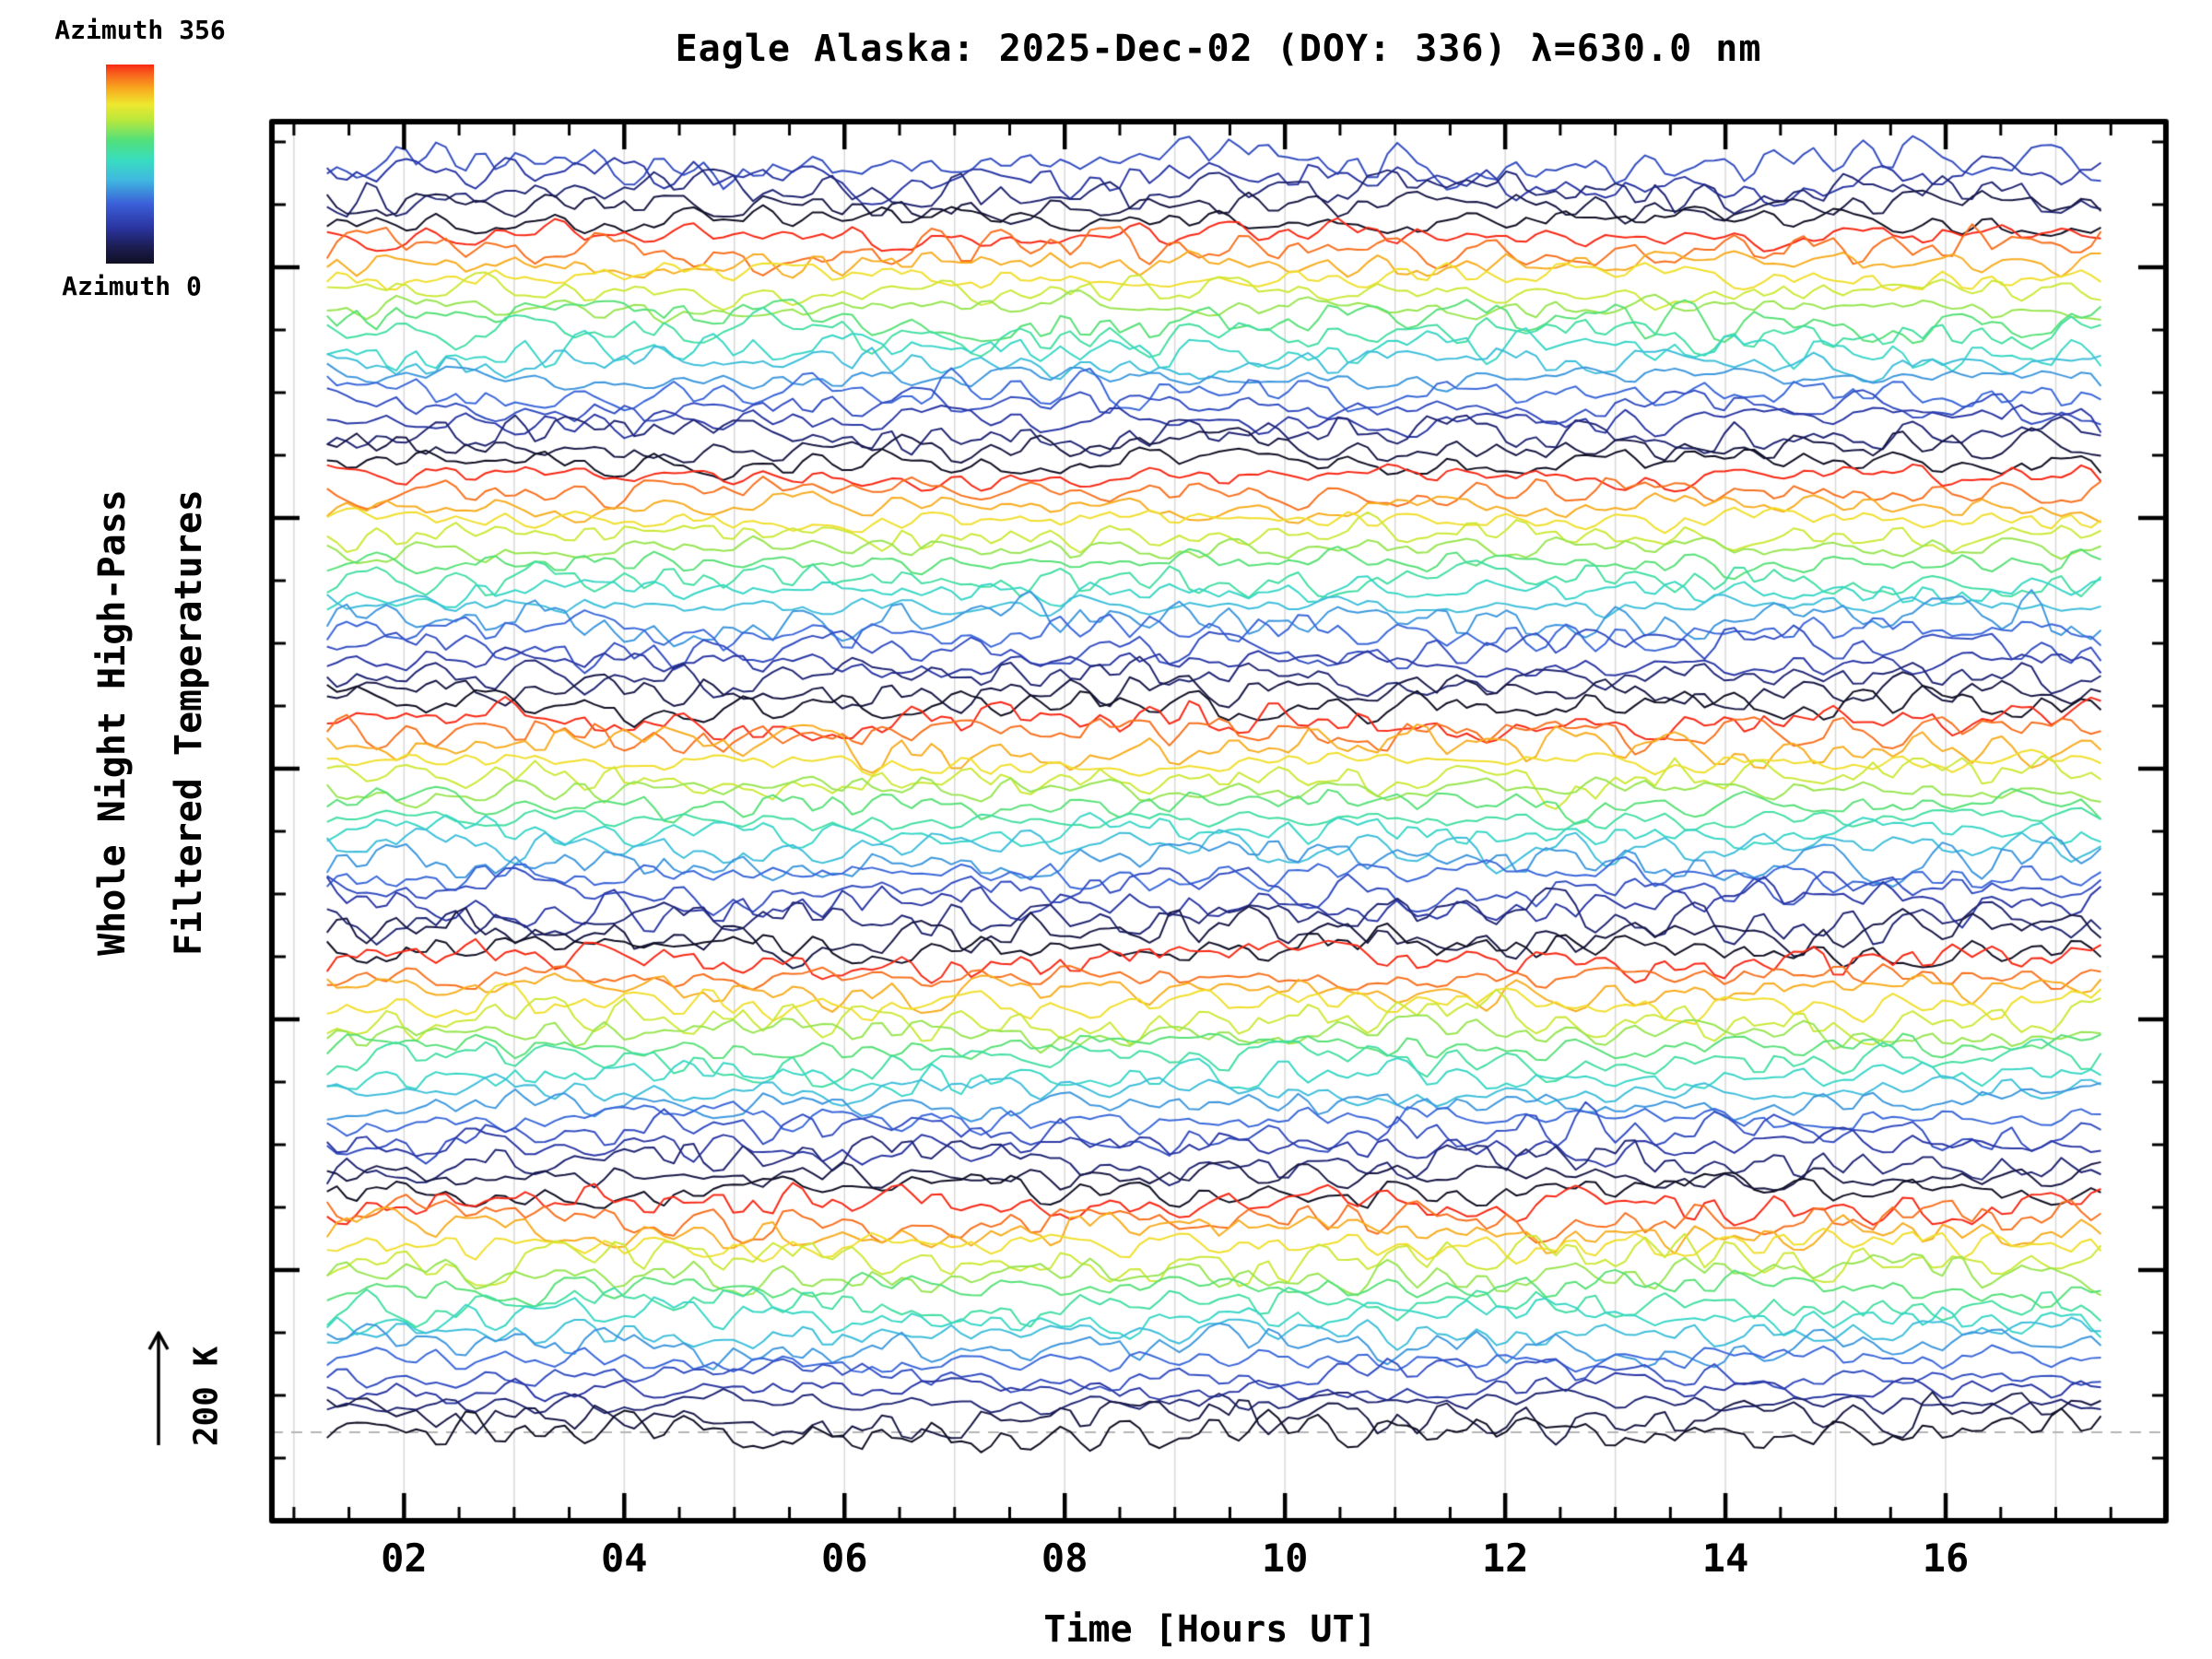  Describe the element at coordinates (1946, 1558) in the screenshot. I see `x-tick-label: 16` at that location.